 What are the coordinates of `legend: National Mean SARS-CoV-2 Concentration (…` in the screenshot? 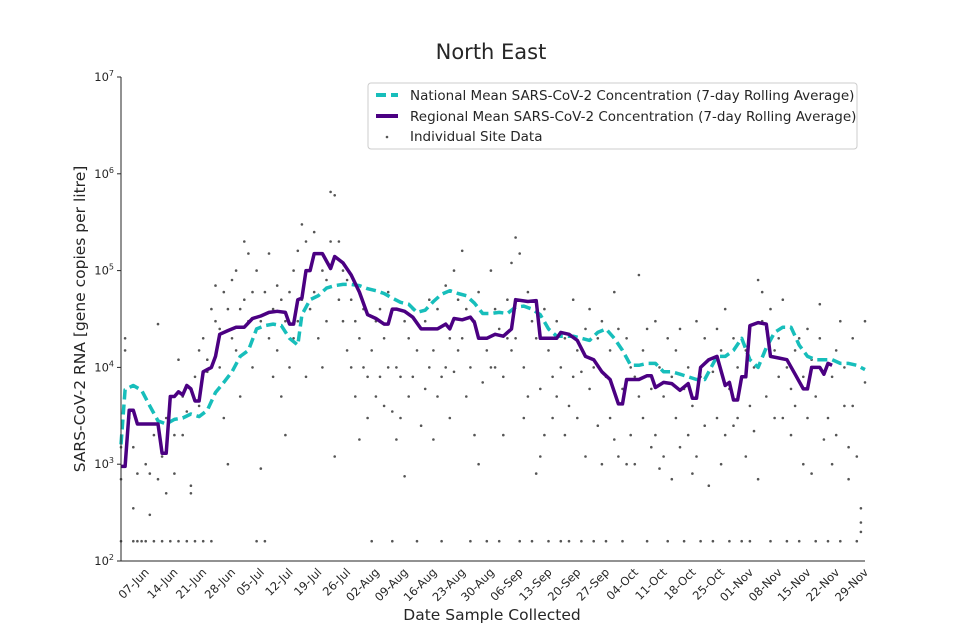 It's located at (612, 116).